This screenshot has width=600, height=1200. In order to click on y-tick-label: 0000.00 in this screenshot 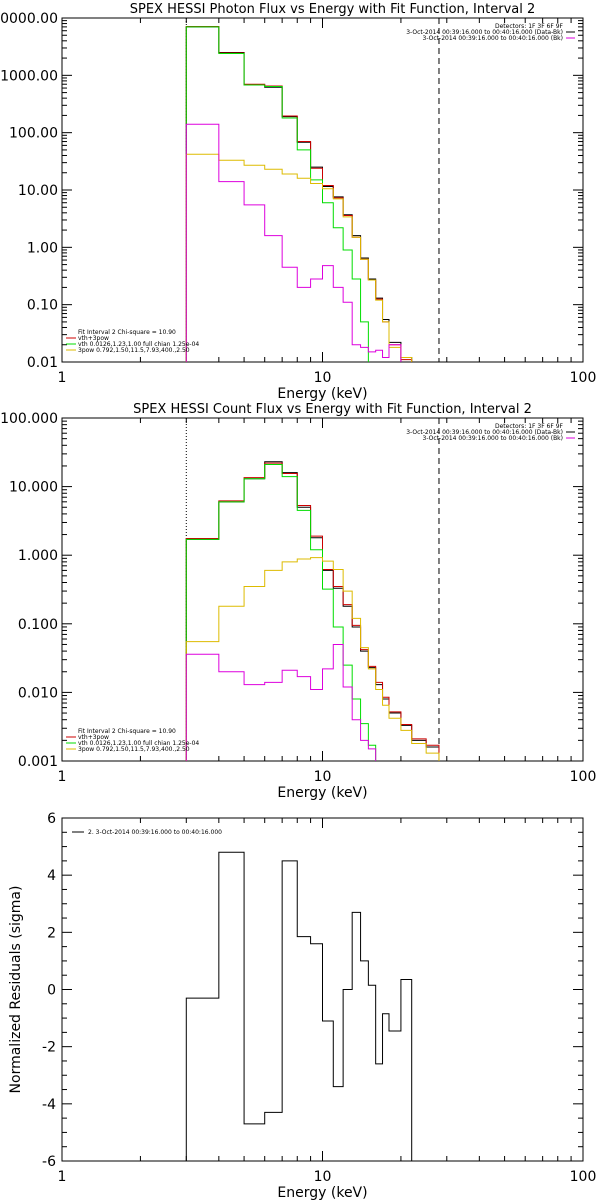, I will do `click(29, 19)`.